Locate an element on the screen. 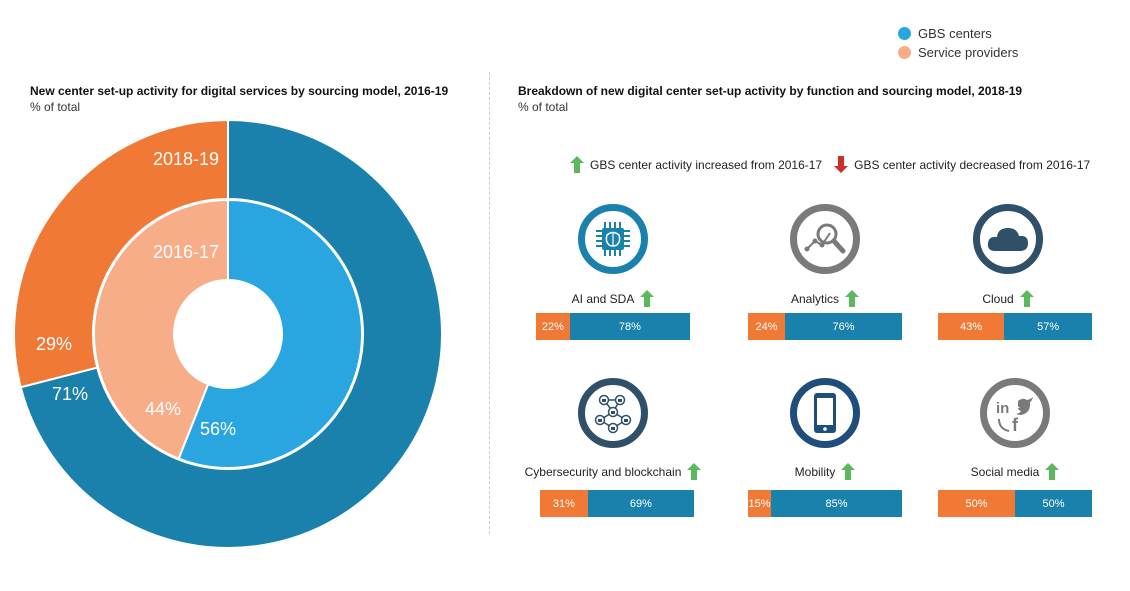 This screenshot has height=591, width=1130. tile-label-text: Mobility is located at coordinates (815, 471).